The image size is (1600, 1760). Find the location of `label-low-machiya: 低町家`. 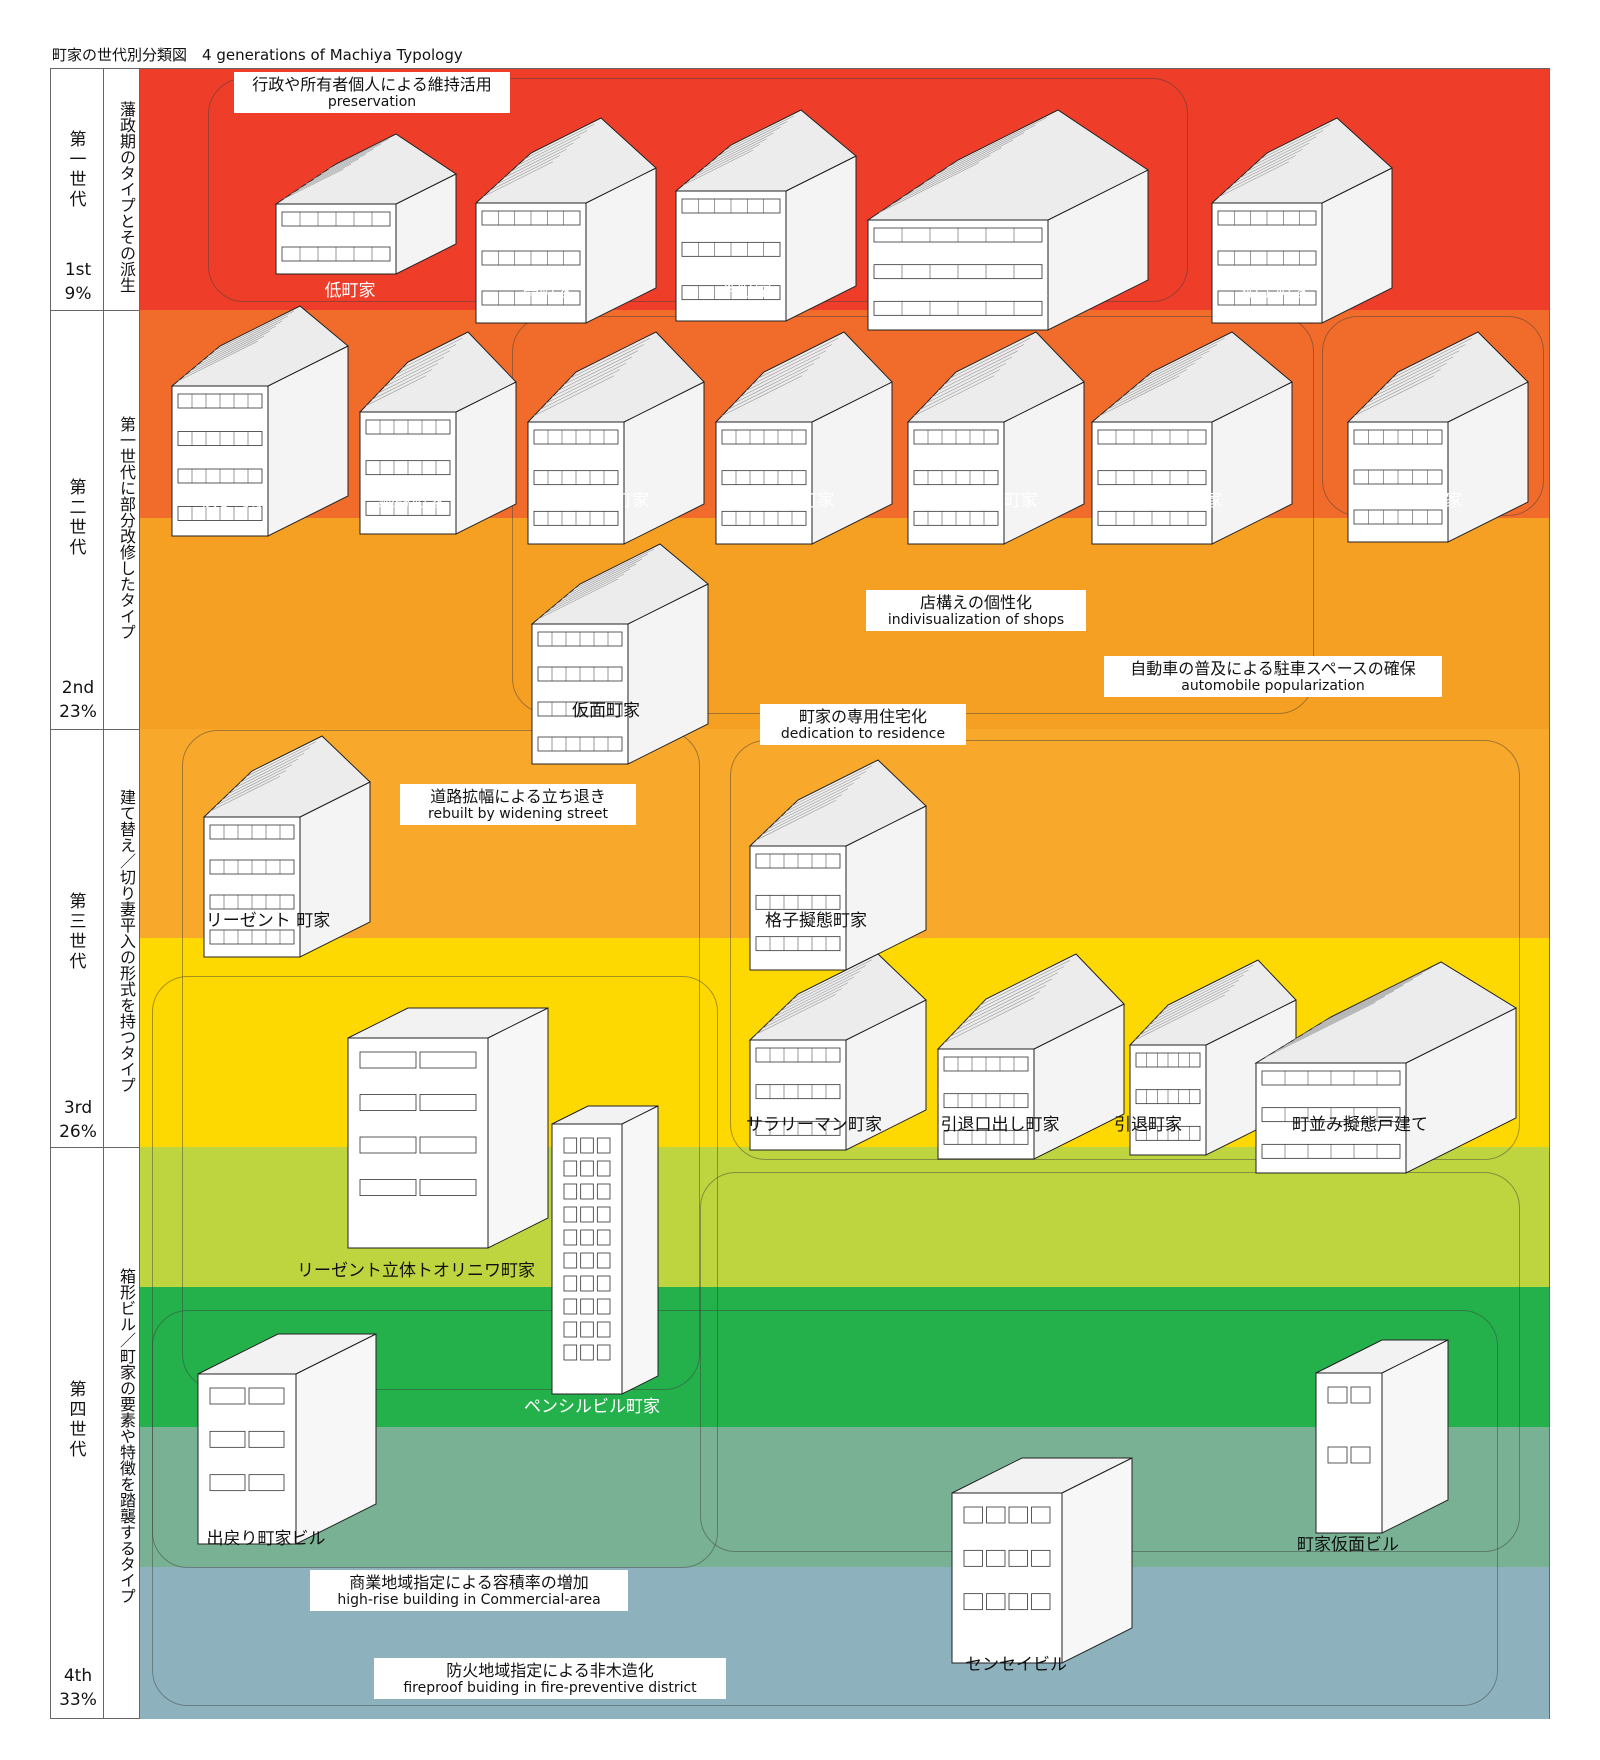

label-low-machiya: 低町家 is located at coordinates (350, 291).